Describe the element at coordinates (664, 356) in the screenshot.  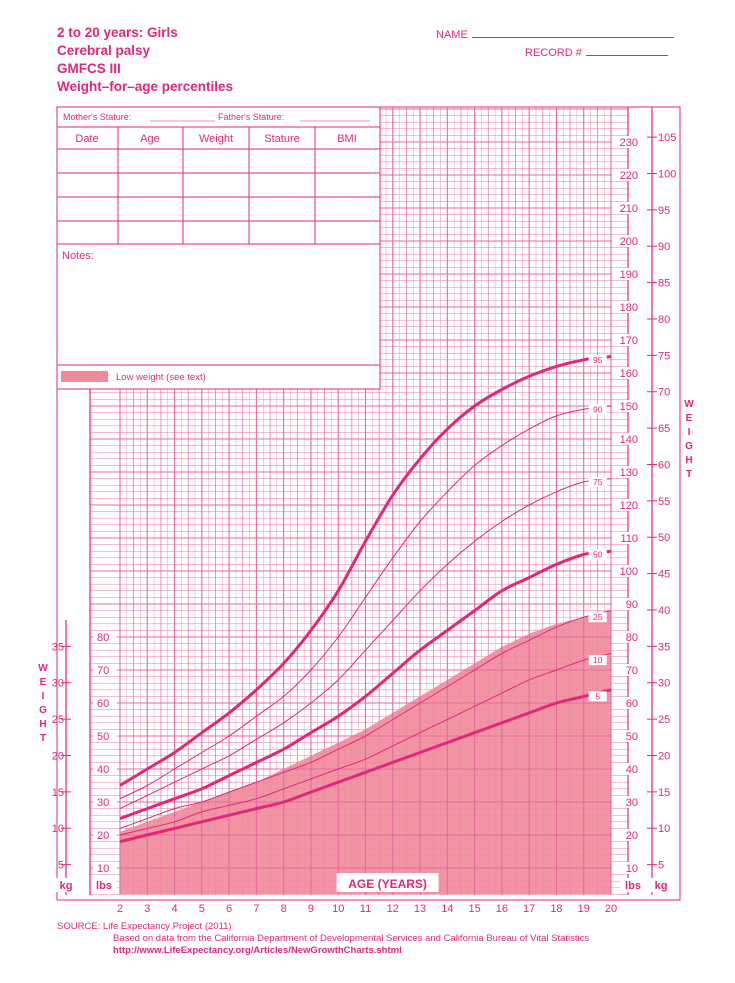
I see `kg-tick-right: 75` at that location.